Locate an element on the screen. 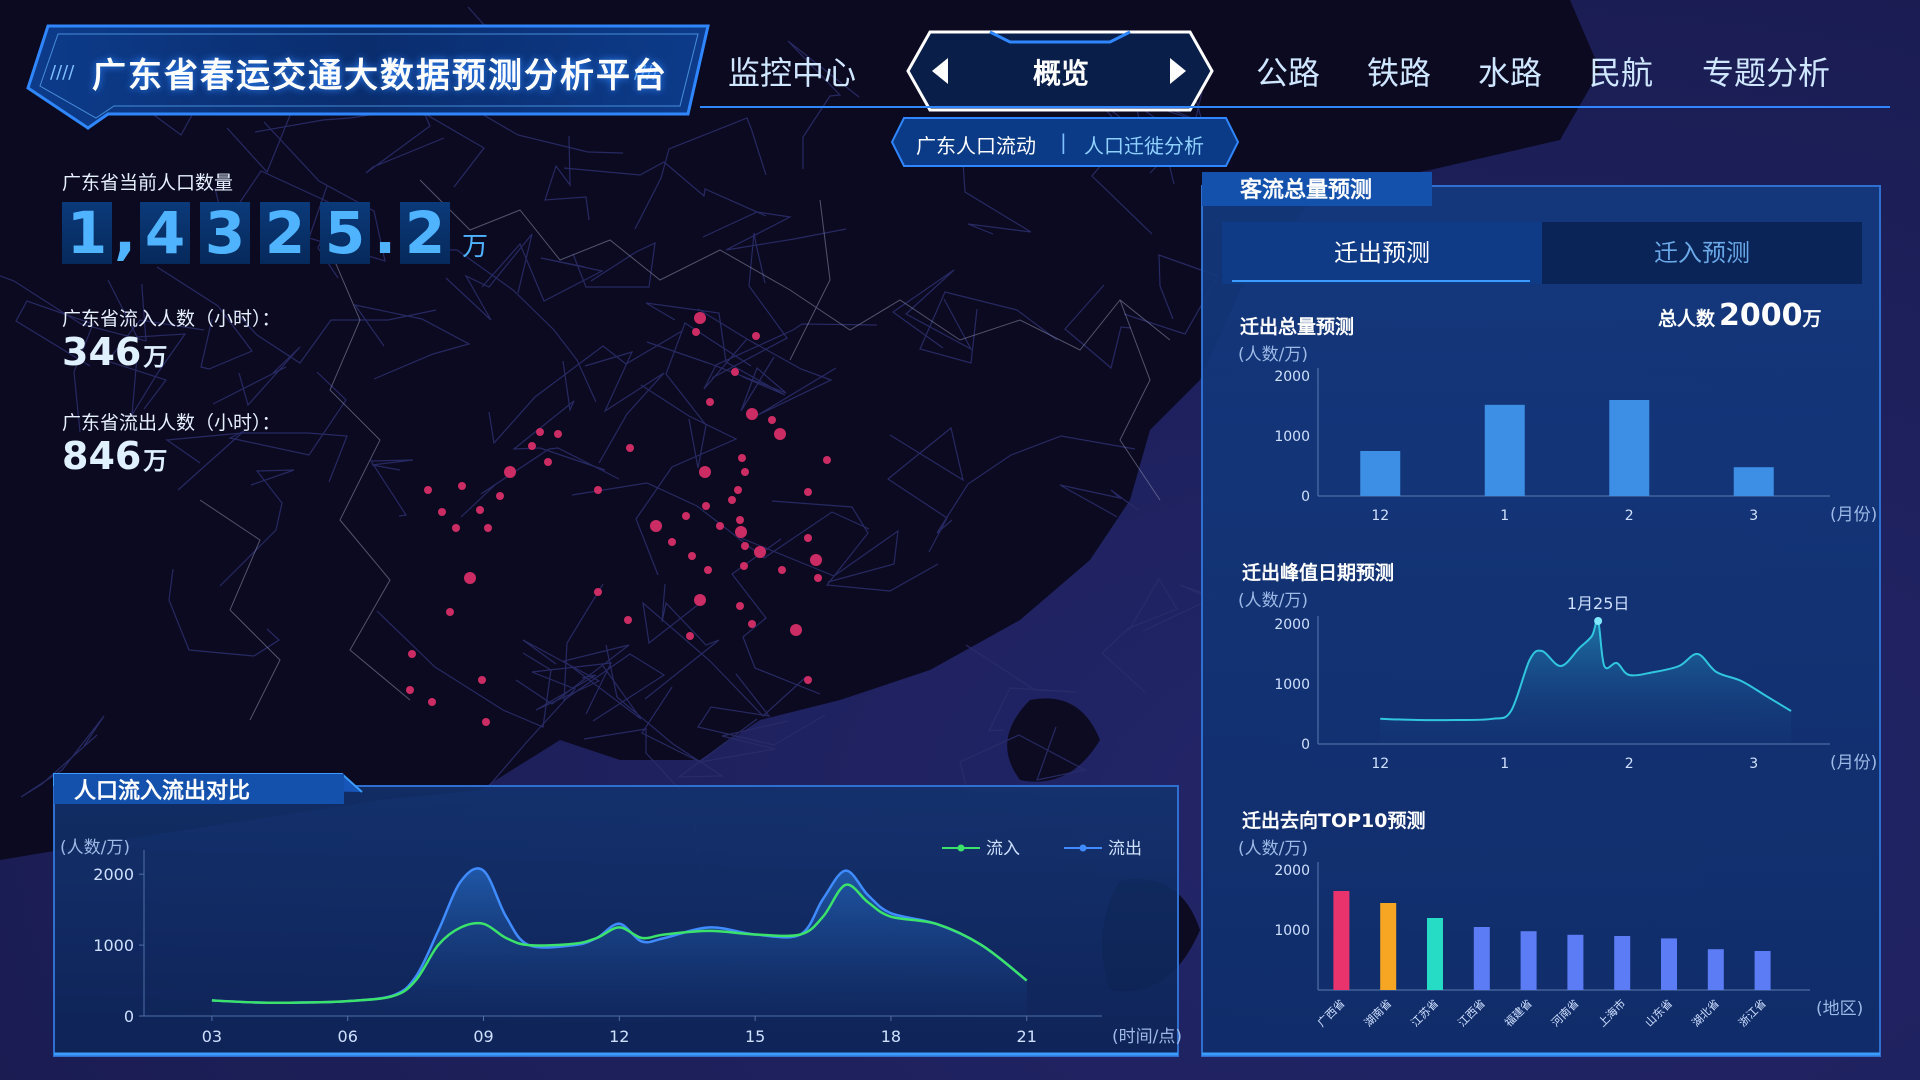 Image resolution: width=1920 pixels, height=1080 pixels. y-tick-label: 0 is located at coordinates (129, 1016).